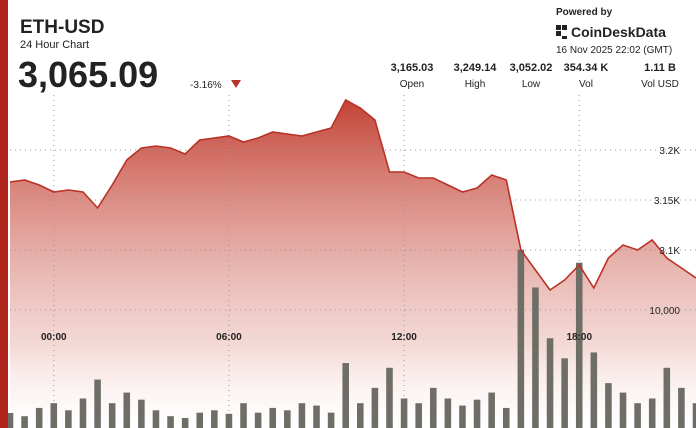  Describe the element at coordinates (579, 337) in the screenshot. I see `x-tick-label: 18:00` at that location.